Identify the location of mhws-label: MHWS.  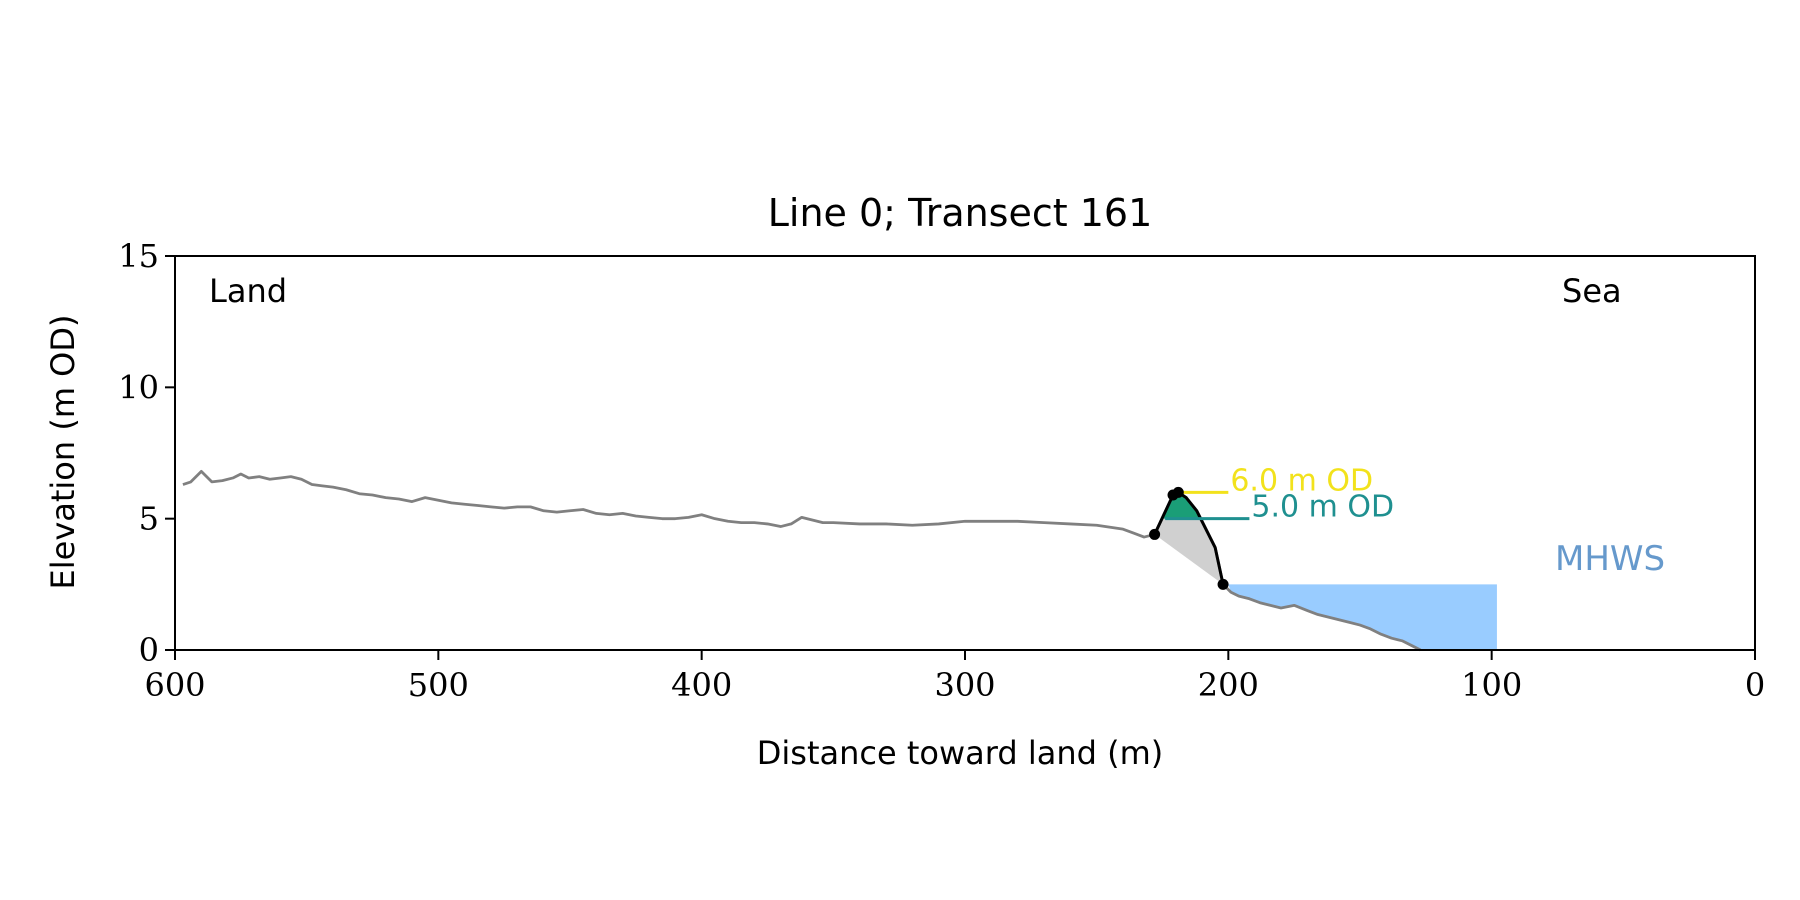
(1610, 559).